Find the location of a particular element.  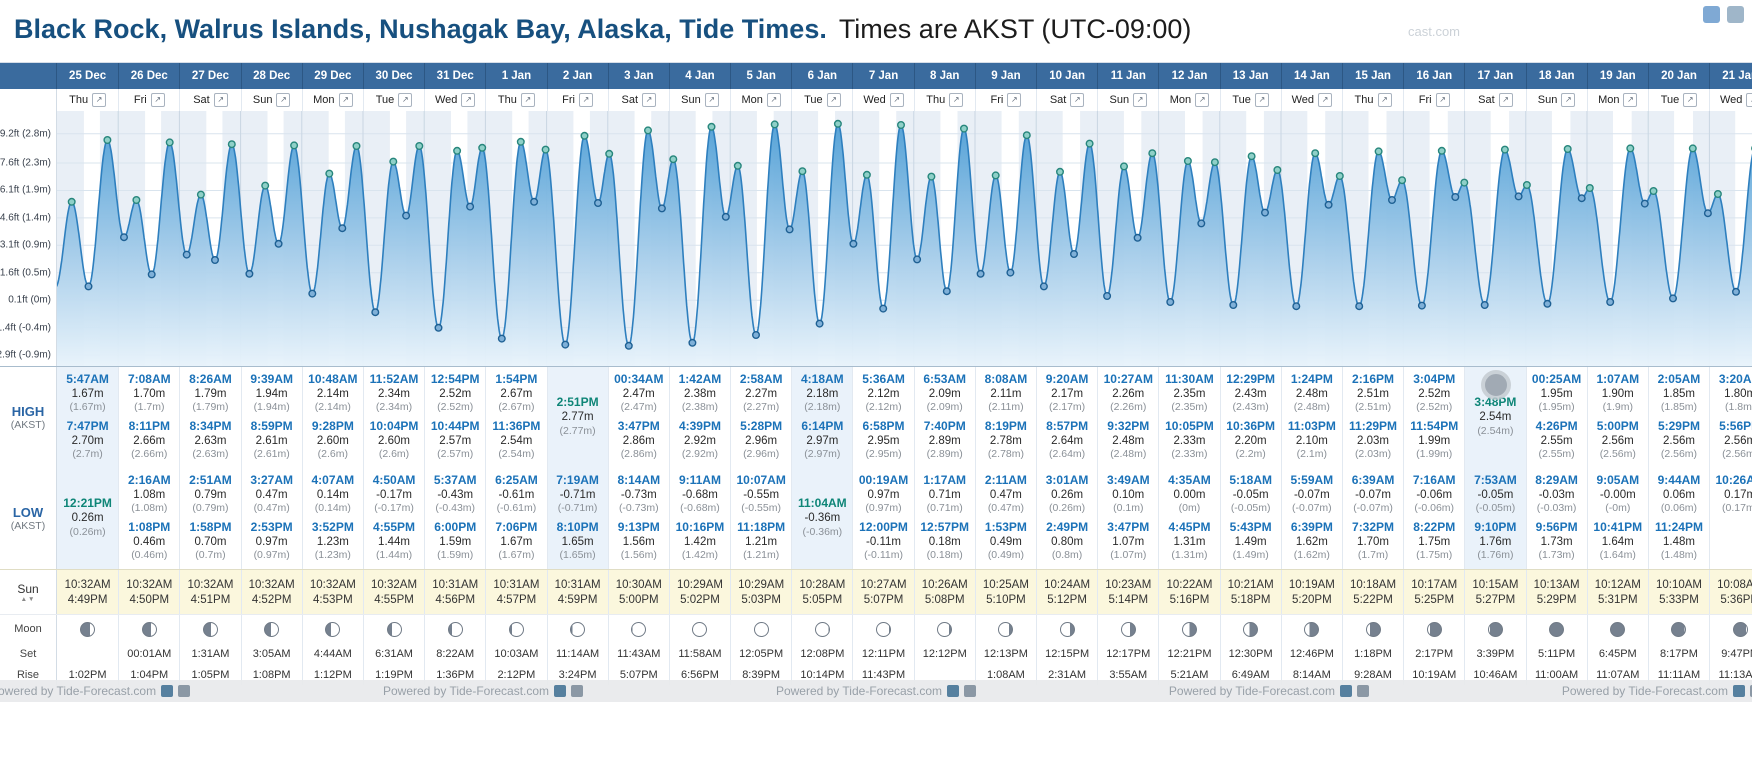

tide-height-paren: (2.77m) is located at coordinates (577, 430).